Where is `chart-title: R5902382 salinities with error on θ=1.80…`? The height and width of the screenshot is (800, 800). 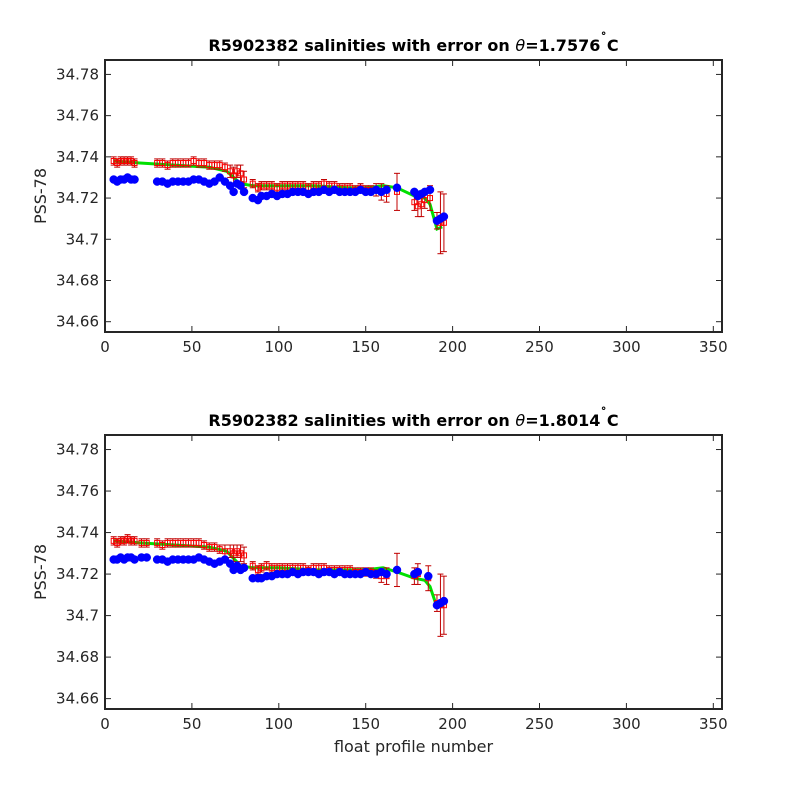 chart-title: R5902382 salinities with error on θ=1.80… is located at coordinates (413, 418).